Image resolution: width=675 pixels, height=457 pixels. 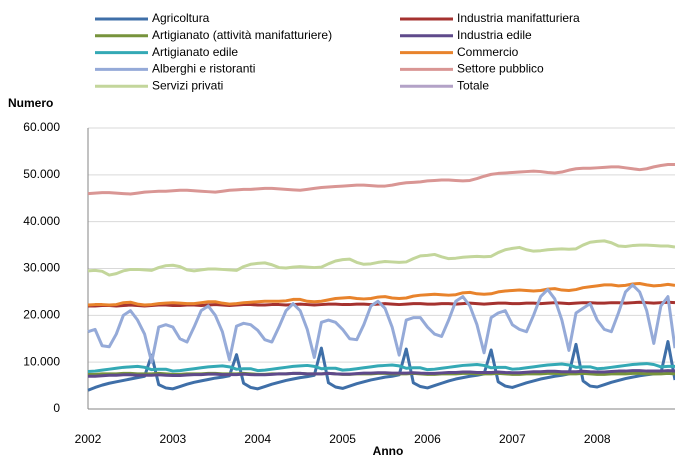 What do you see at coordinates (257, 439) in the screenshot?
I see `x-tick-label: 2004` at bounding box center [257, 439].